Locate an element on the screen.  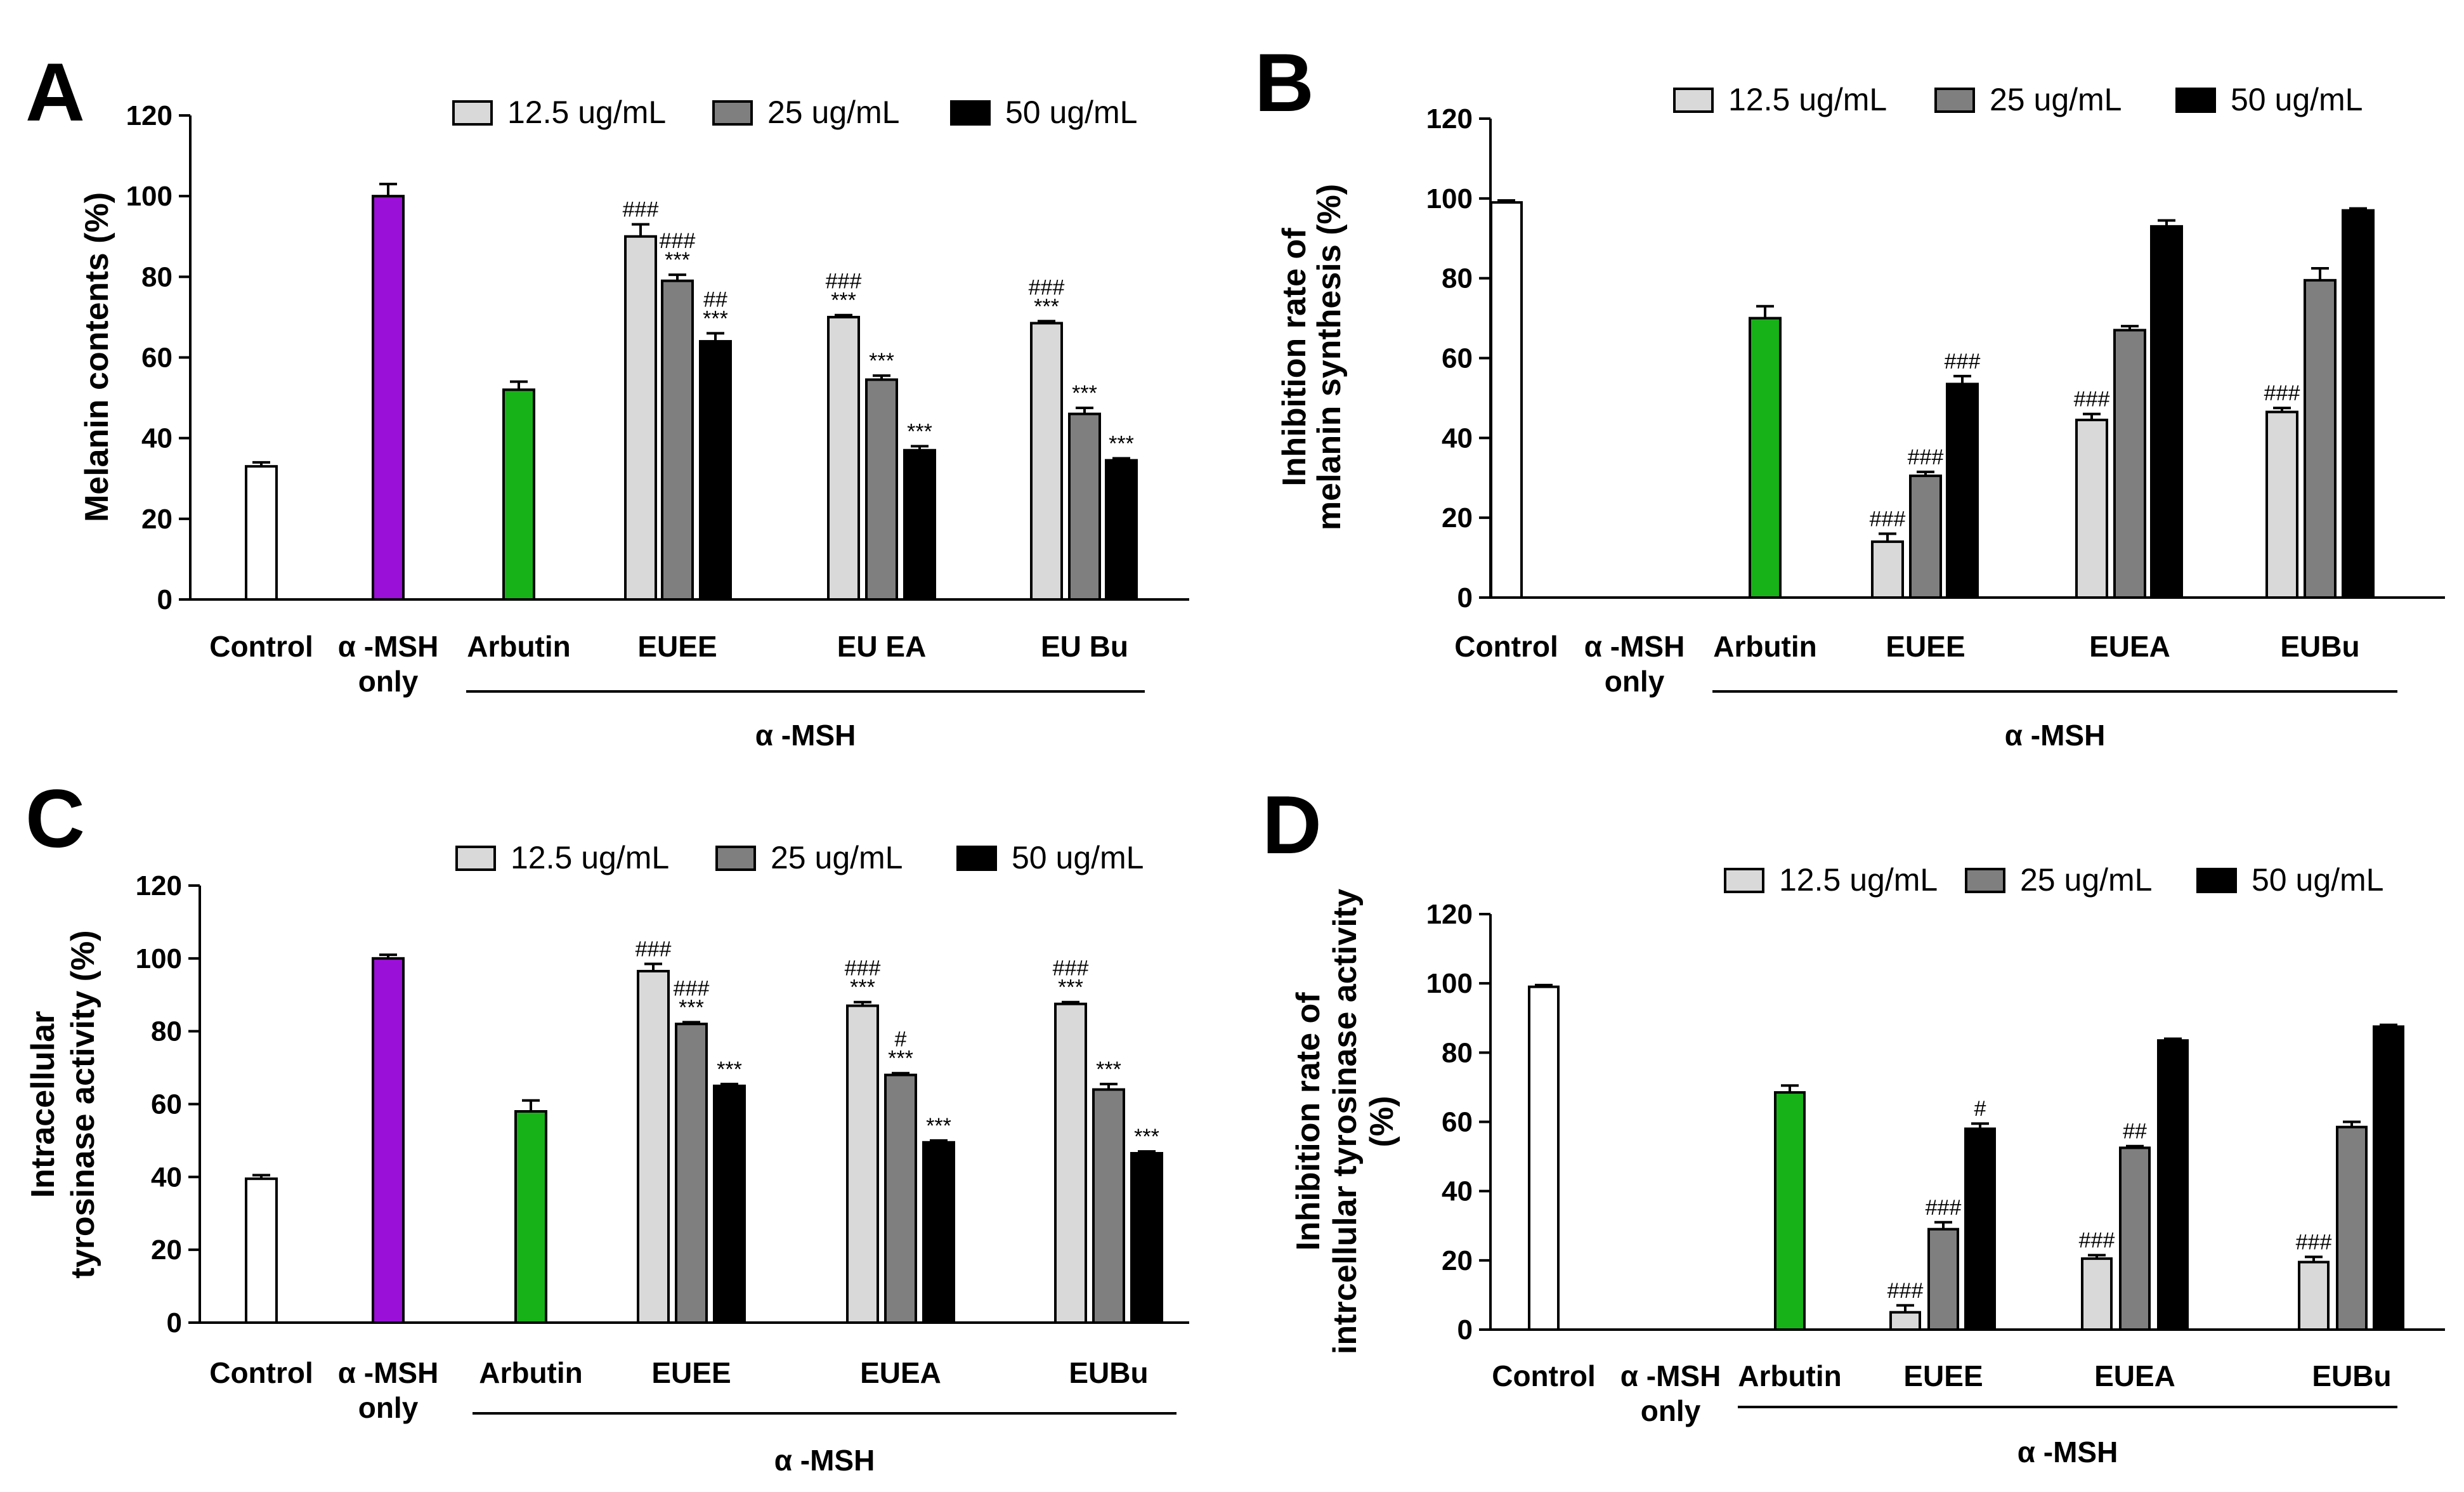
category-label: EU EA is located at coordinates (882, 646).